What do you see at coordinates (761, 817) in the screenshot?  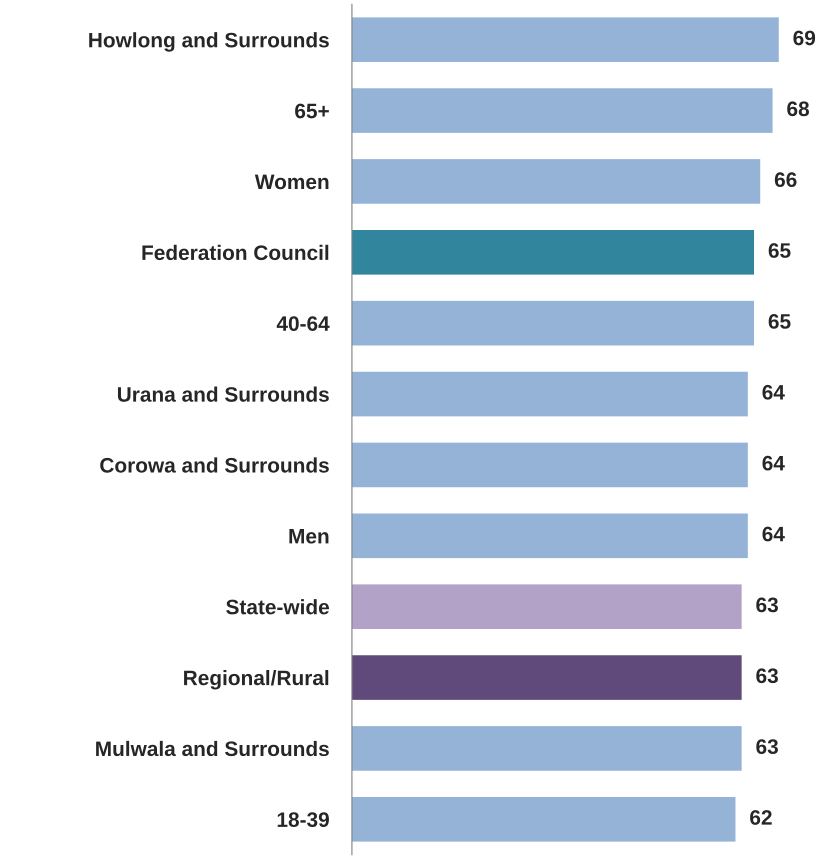 I see `data-label: 62` at bounding box center [761, 817].